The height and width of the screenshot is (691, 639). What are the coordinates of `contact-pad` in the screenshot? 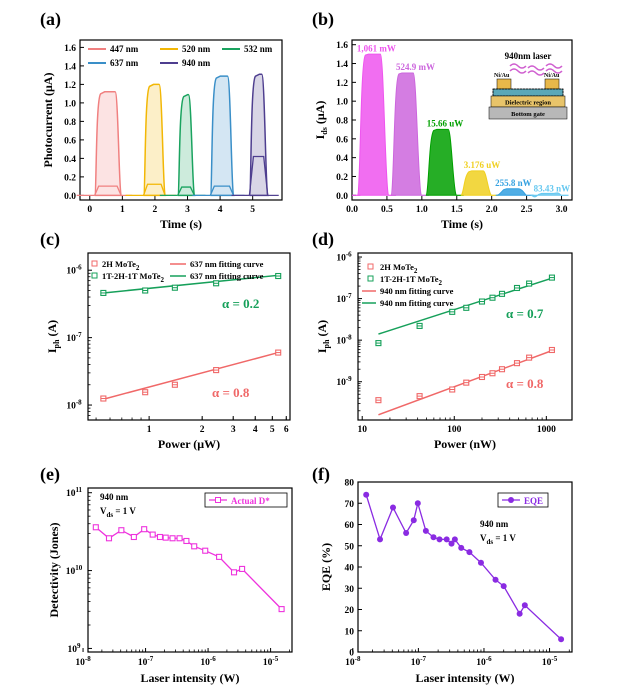 It's located at (504, 84).